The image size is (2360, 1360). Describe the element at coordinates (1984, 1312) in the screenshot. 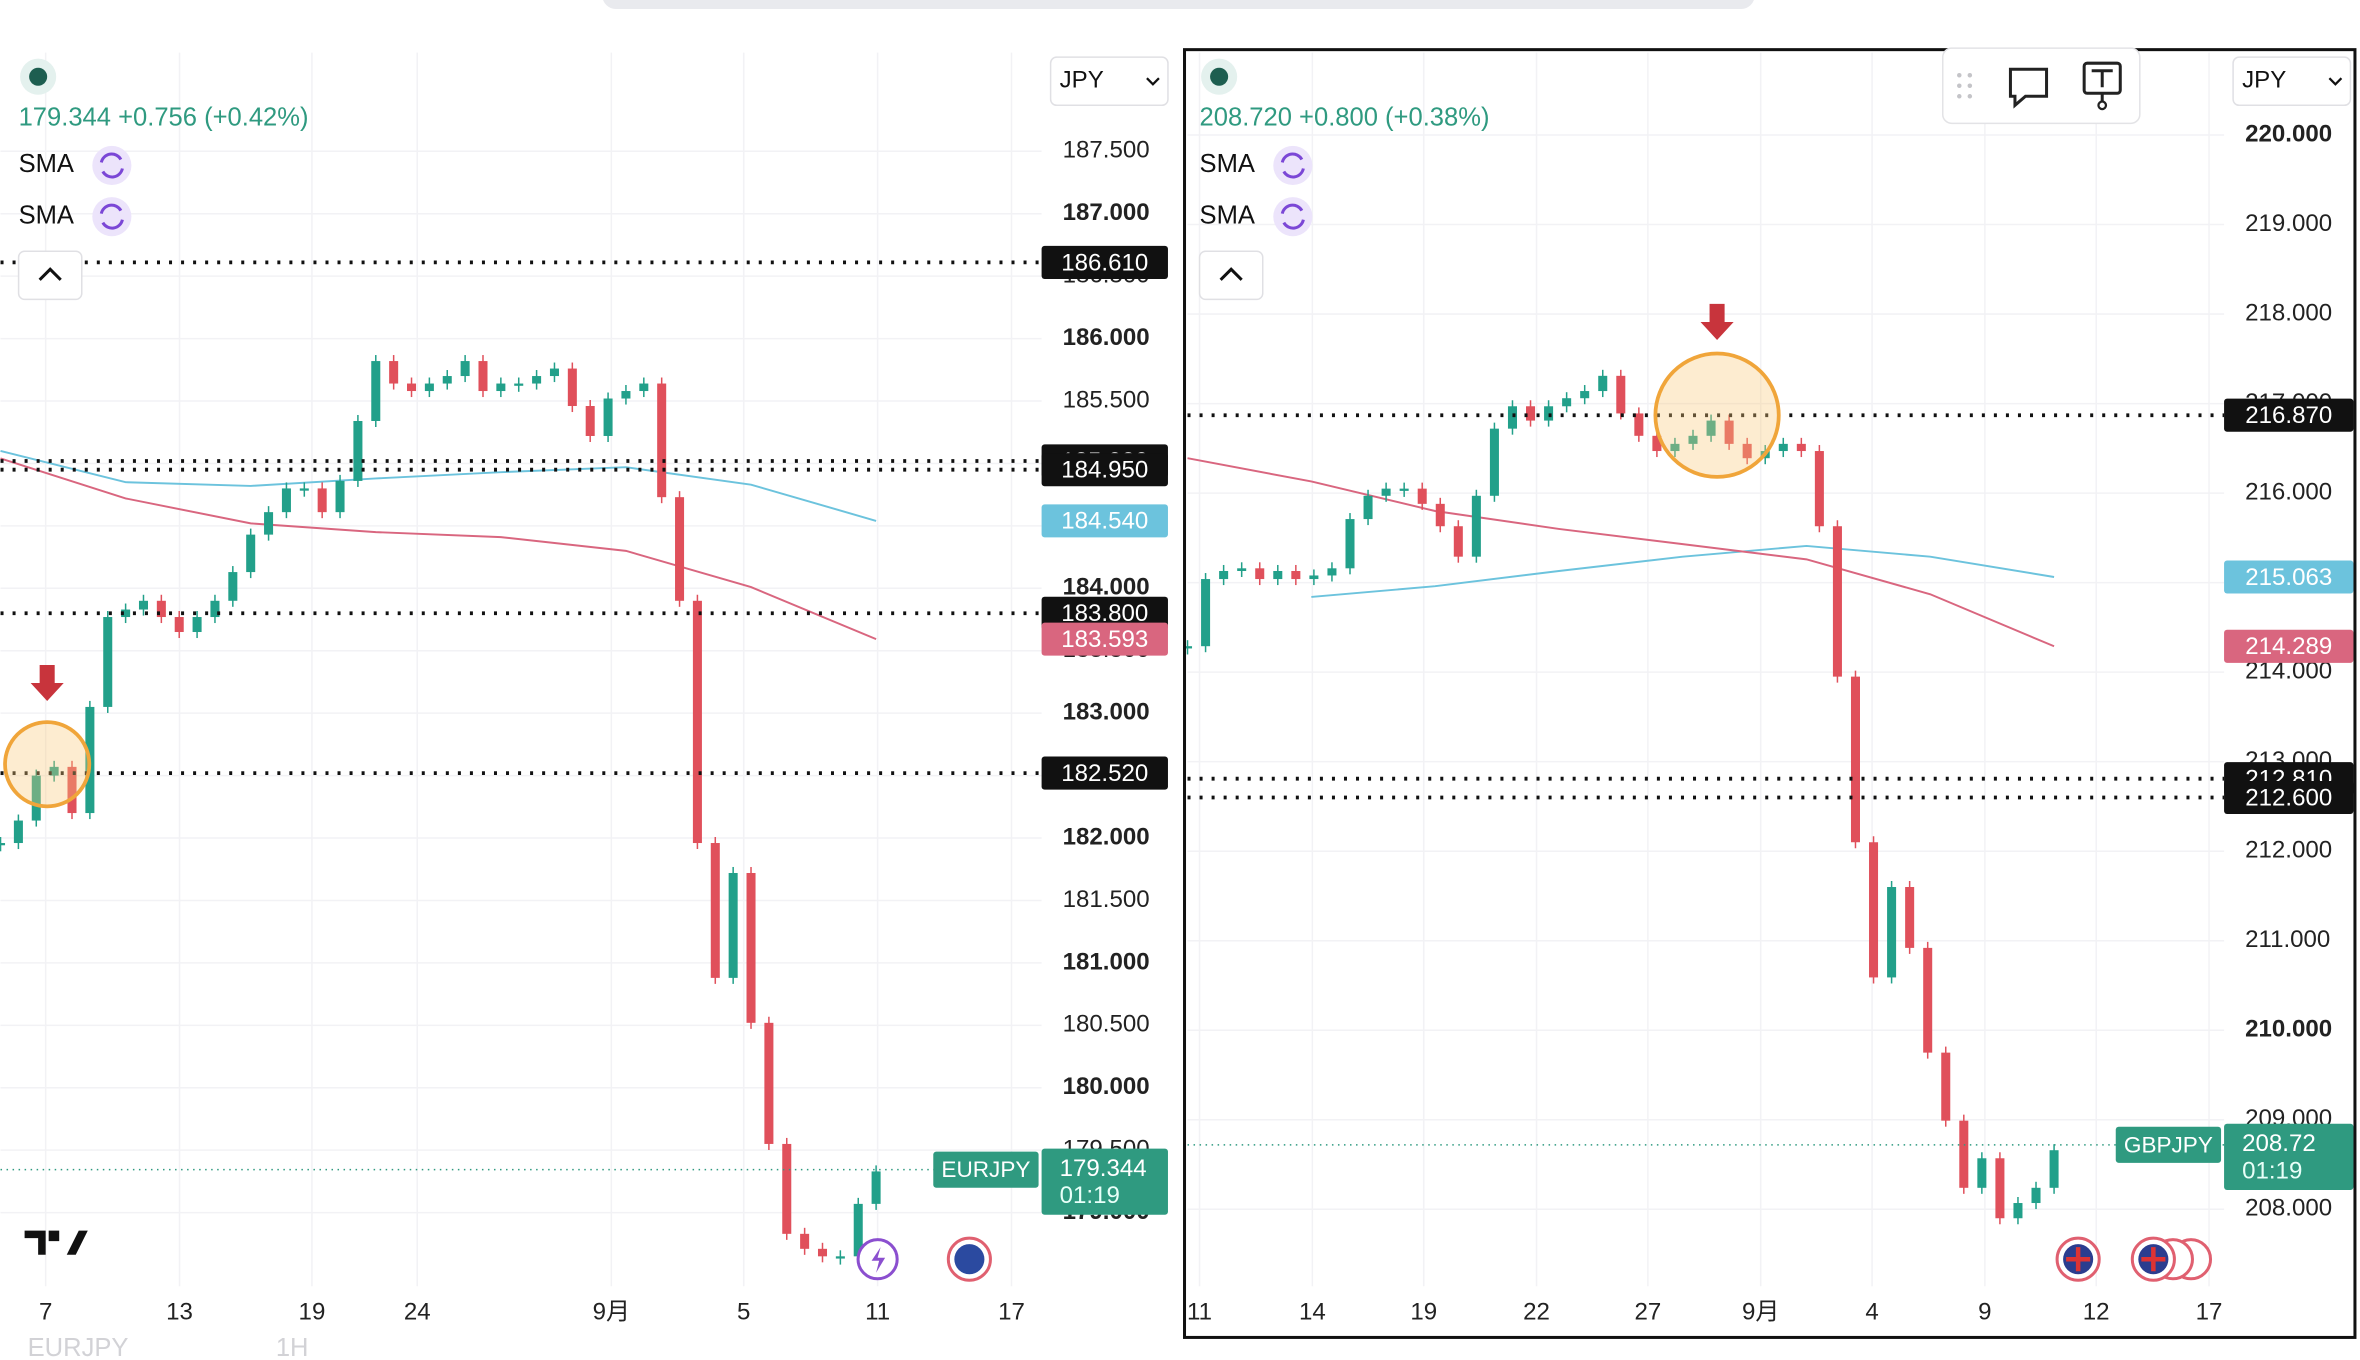

I see `x-tick-label: 9` at that location.